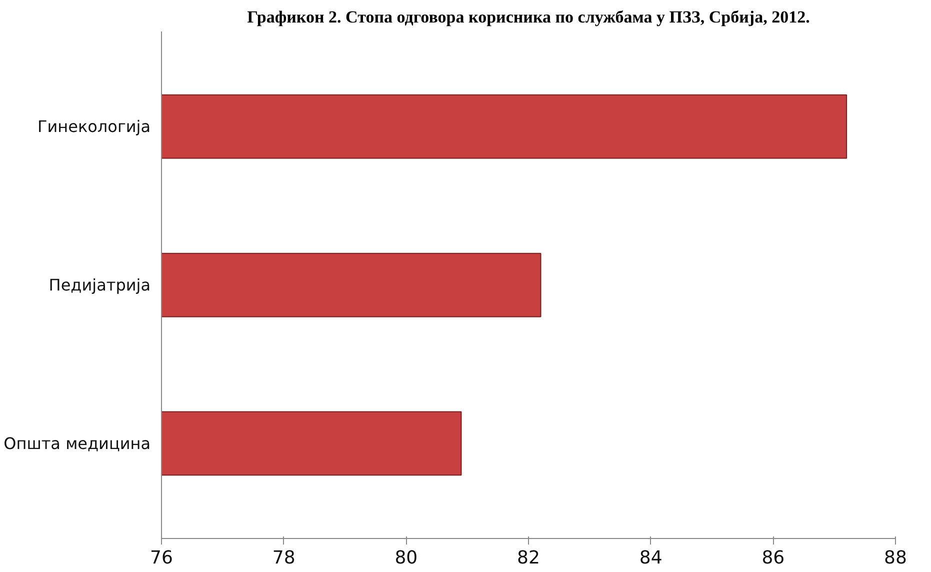 The width and height of the screenshot is (931, 572). What do you see at coordinates (895, 558) in the screenshot?
I see `x-tick-label: 88` at bounding box center [895, 558].